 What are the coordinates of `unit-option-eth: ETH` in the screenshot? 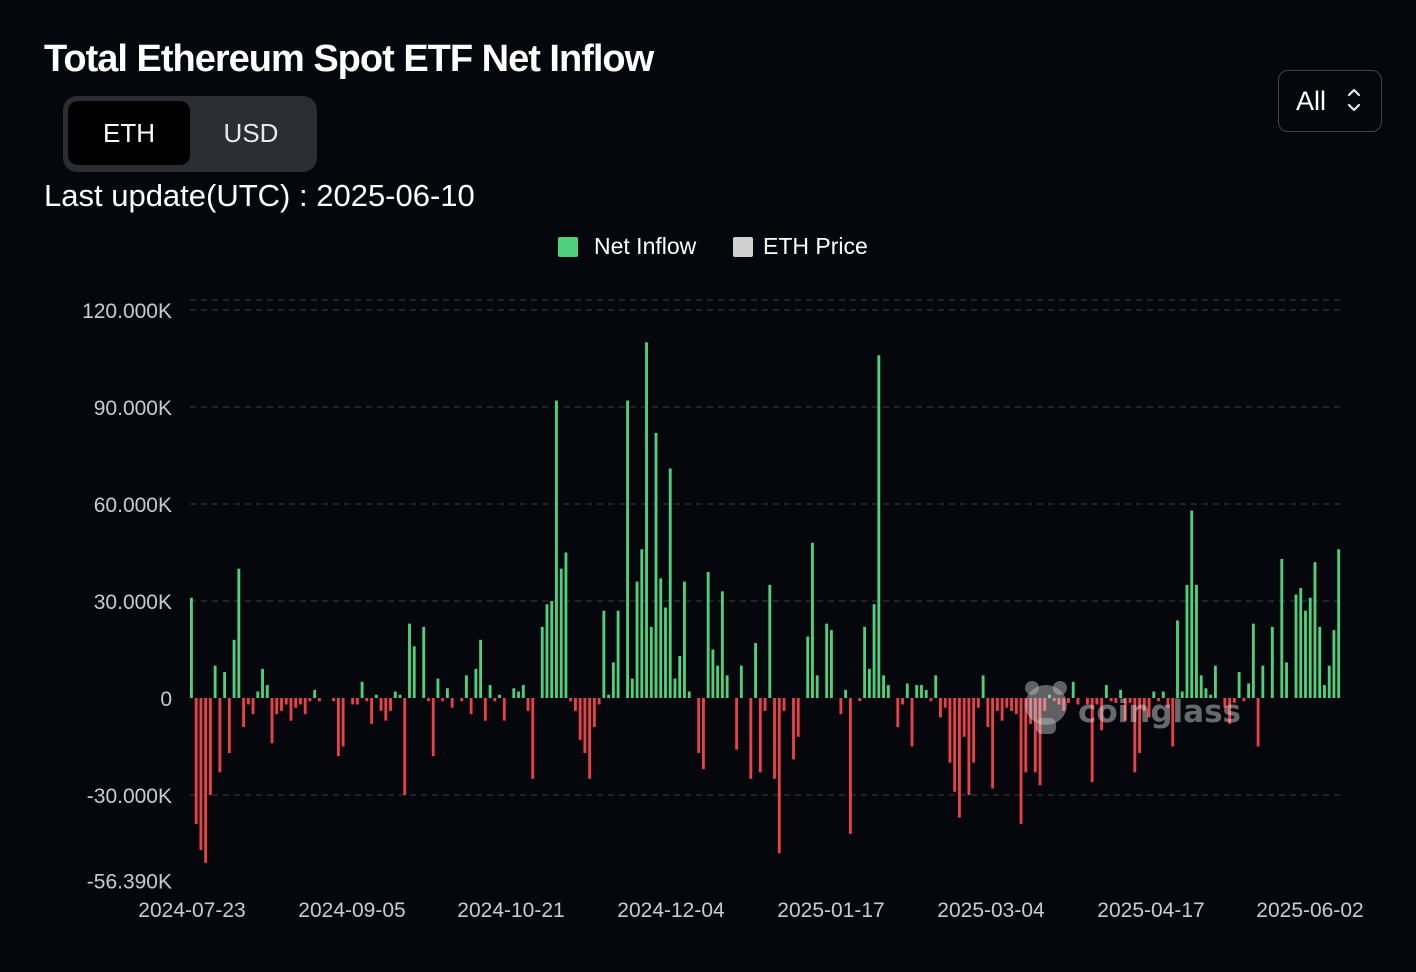 It's located at (129, 133).